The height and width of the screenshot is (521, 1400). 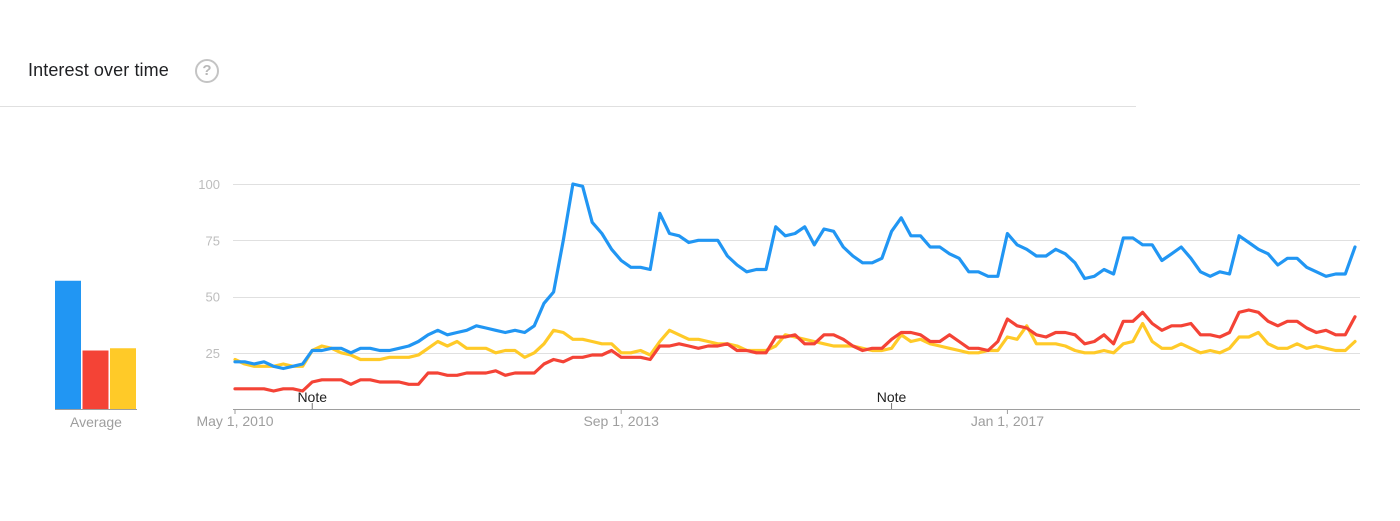 I want to click on average-bar-chart, so click(x=96, y=345).